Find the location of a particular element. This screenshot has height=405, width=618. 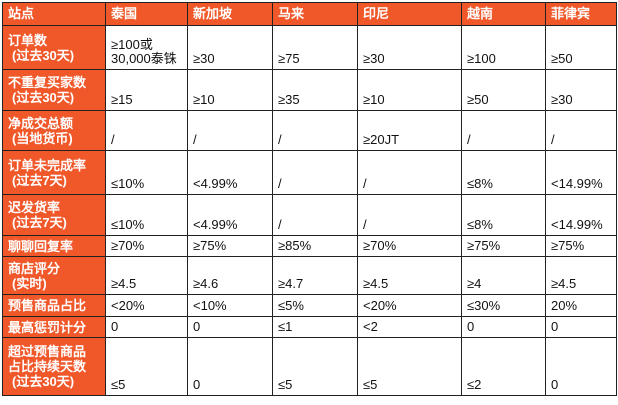

table-row: 预售商品占比 <20% <10% ≤5% <20% ≤30% 20% is located at coordinates (309, 305).